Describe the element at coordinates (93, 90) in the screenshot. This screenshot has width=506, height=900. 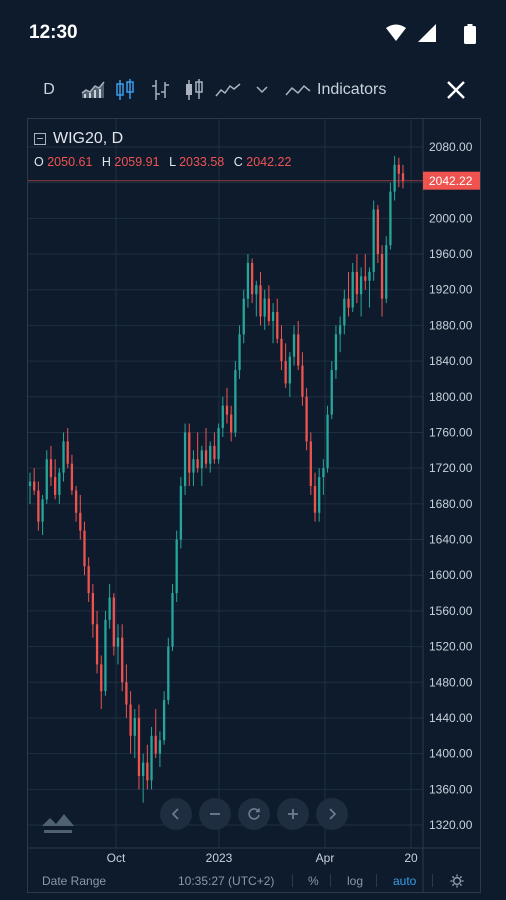
I see `area-chart-icon` at that location.